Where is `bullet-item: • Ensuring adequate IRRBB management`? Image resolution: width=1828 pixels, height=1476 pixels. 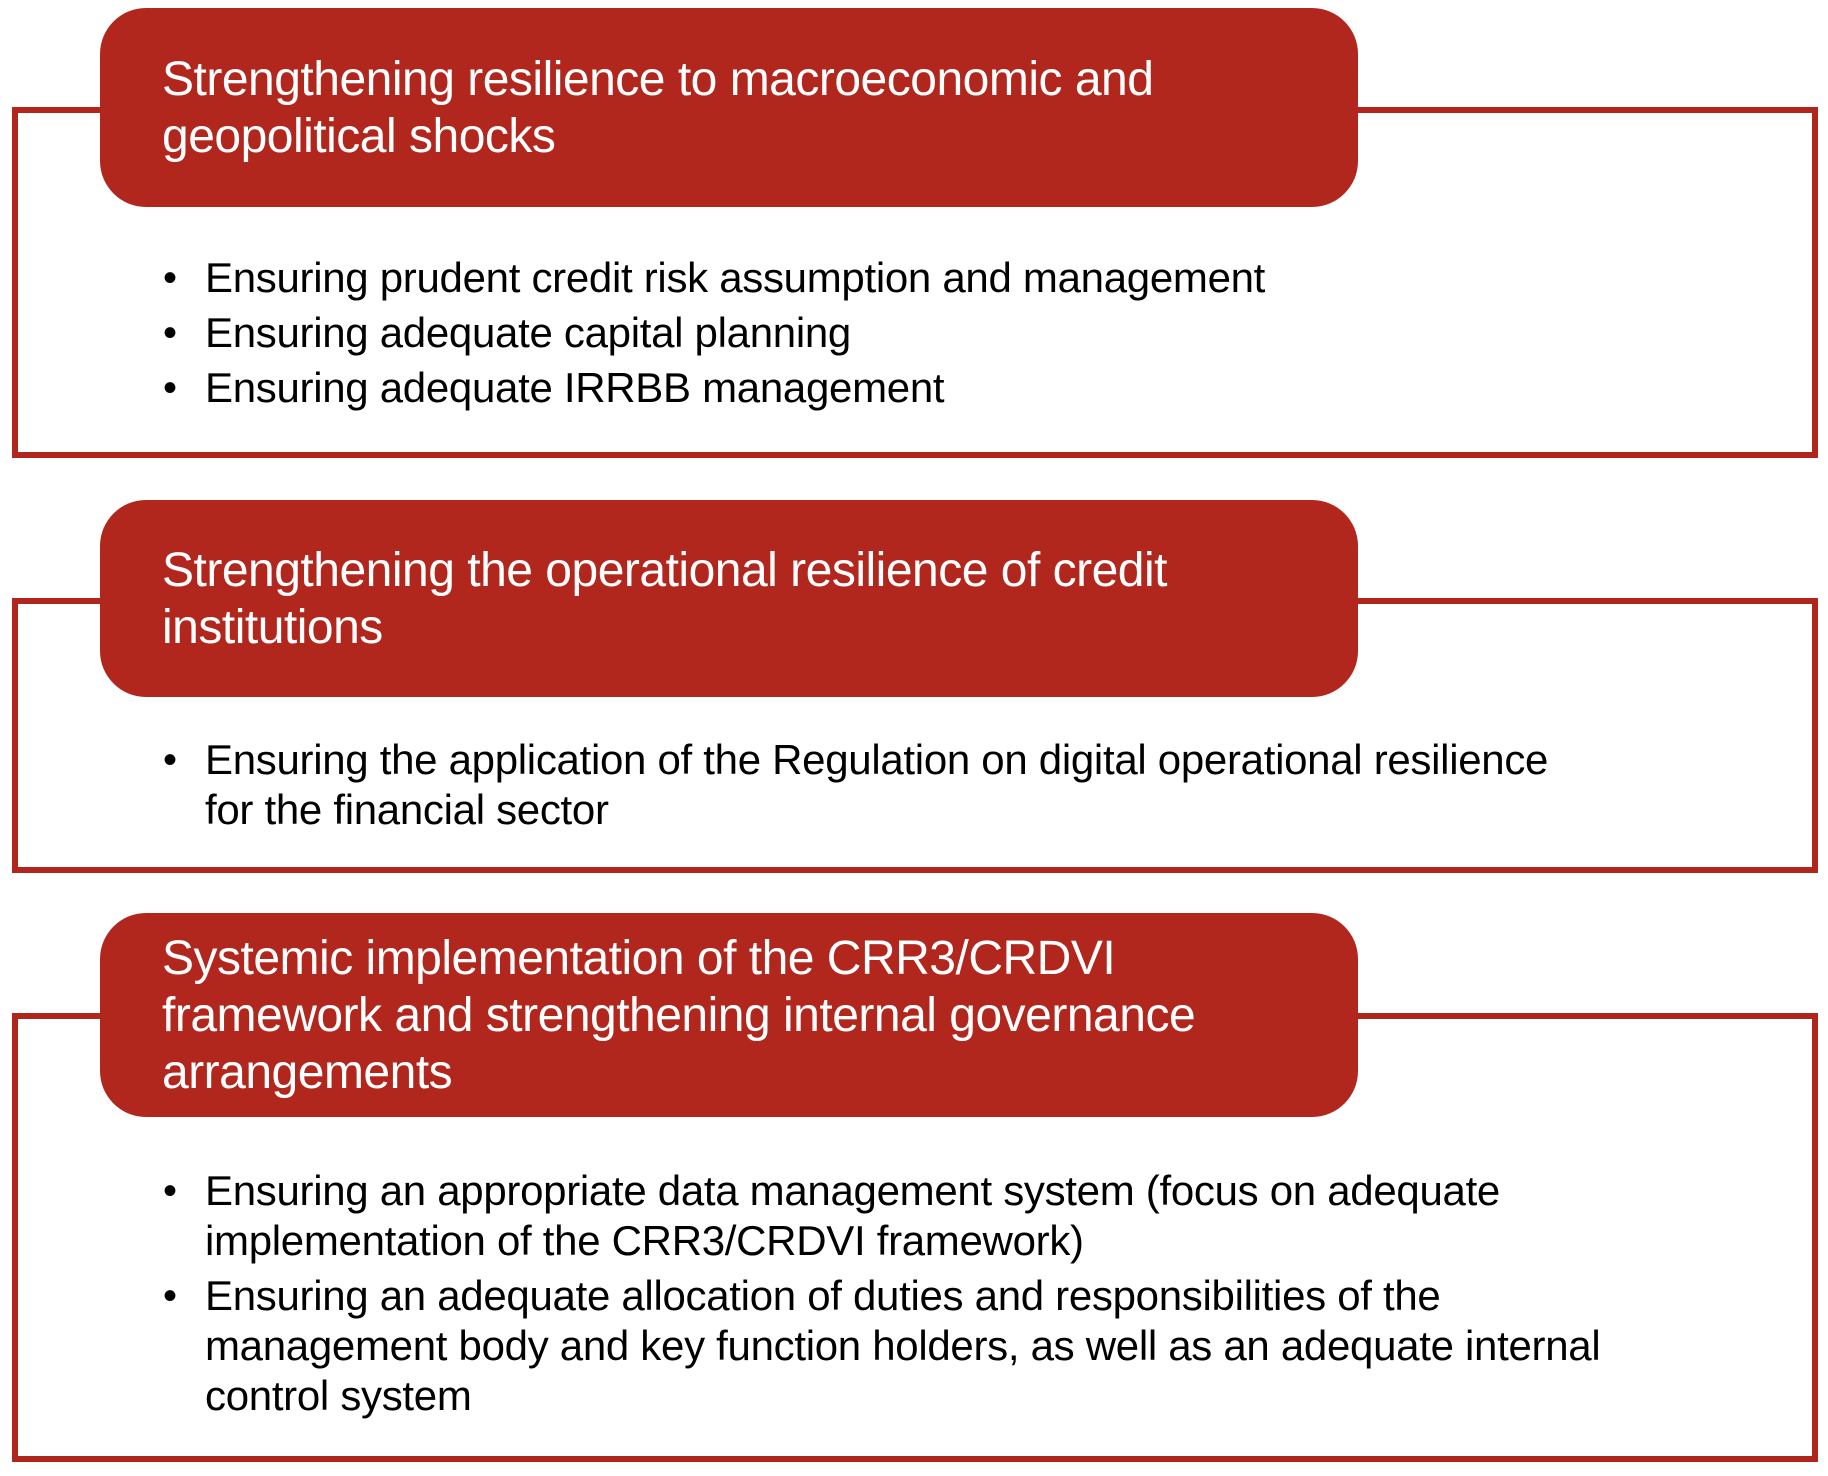
bullet-item: • Ensuring adequate IRRBB management is located at coordinates (967, 388).